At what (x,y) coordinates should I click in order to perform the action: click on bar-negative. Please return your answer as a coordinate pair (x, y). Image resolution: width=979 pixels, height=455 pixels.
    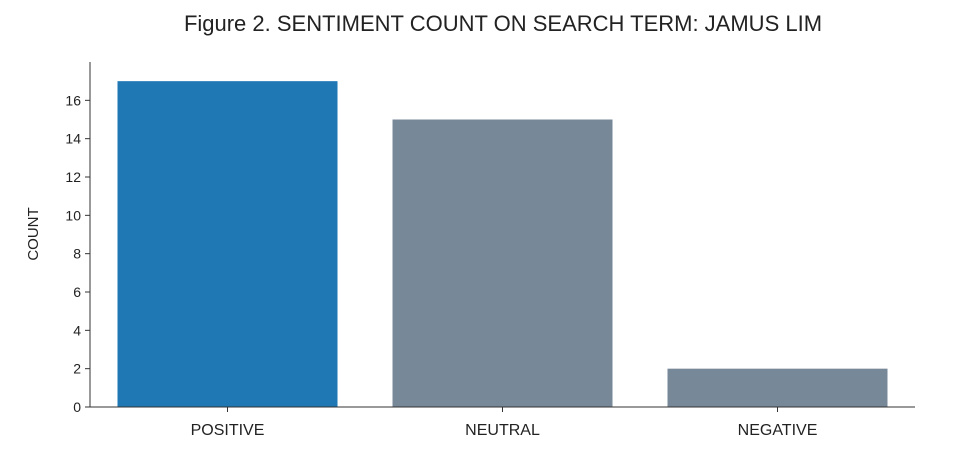
    Looking at the image, I should click on (777, 387).